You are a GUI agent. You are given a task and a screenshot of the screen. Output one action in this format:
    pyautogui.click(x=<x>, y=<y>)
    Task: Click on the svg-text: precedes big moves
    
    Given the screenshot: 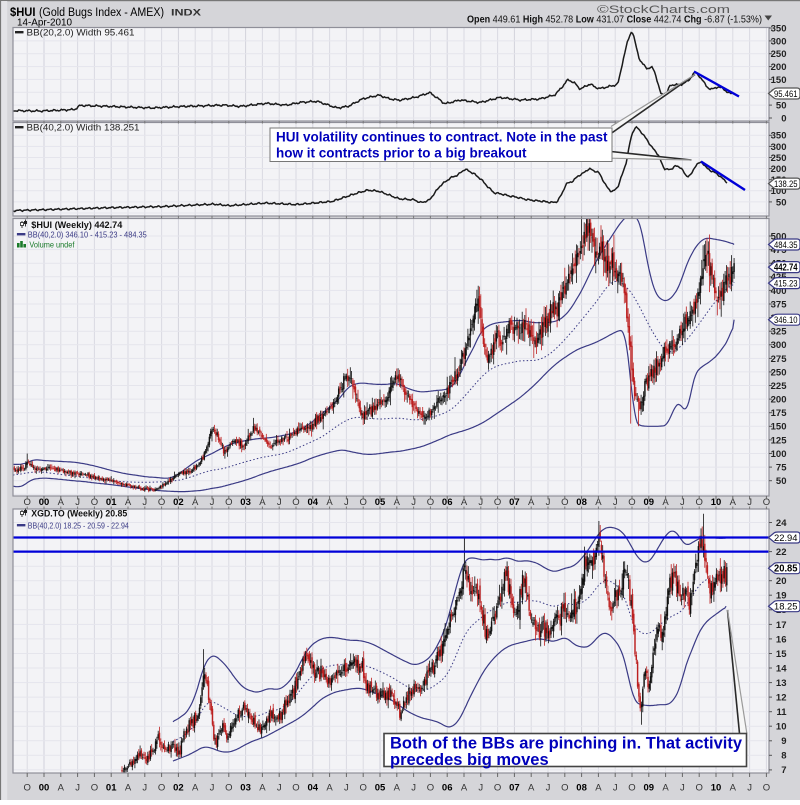 What is the action you would take?
    pyautogui.click(x=469, y=760)
    